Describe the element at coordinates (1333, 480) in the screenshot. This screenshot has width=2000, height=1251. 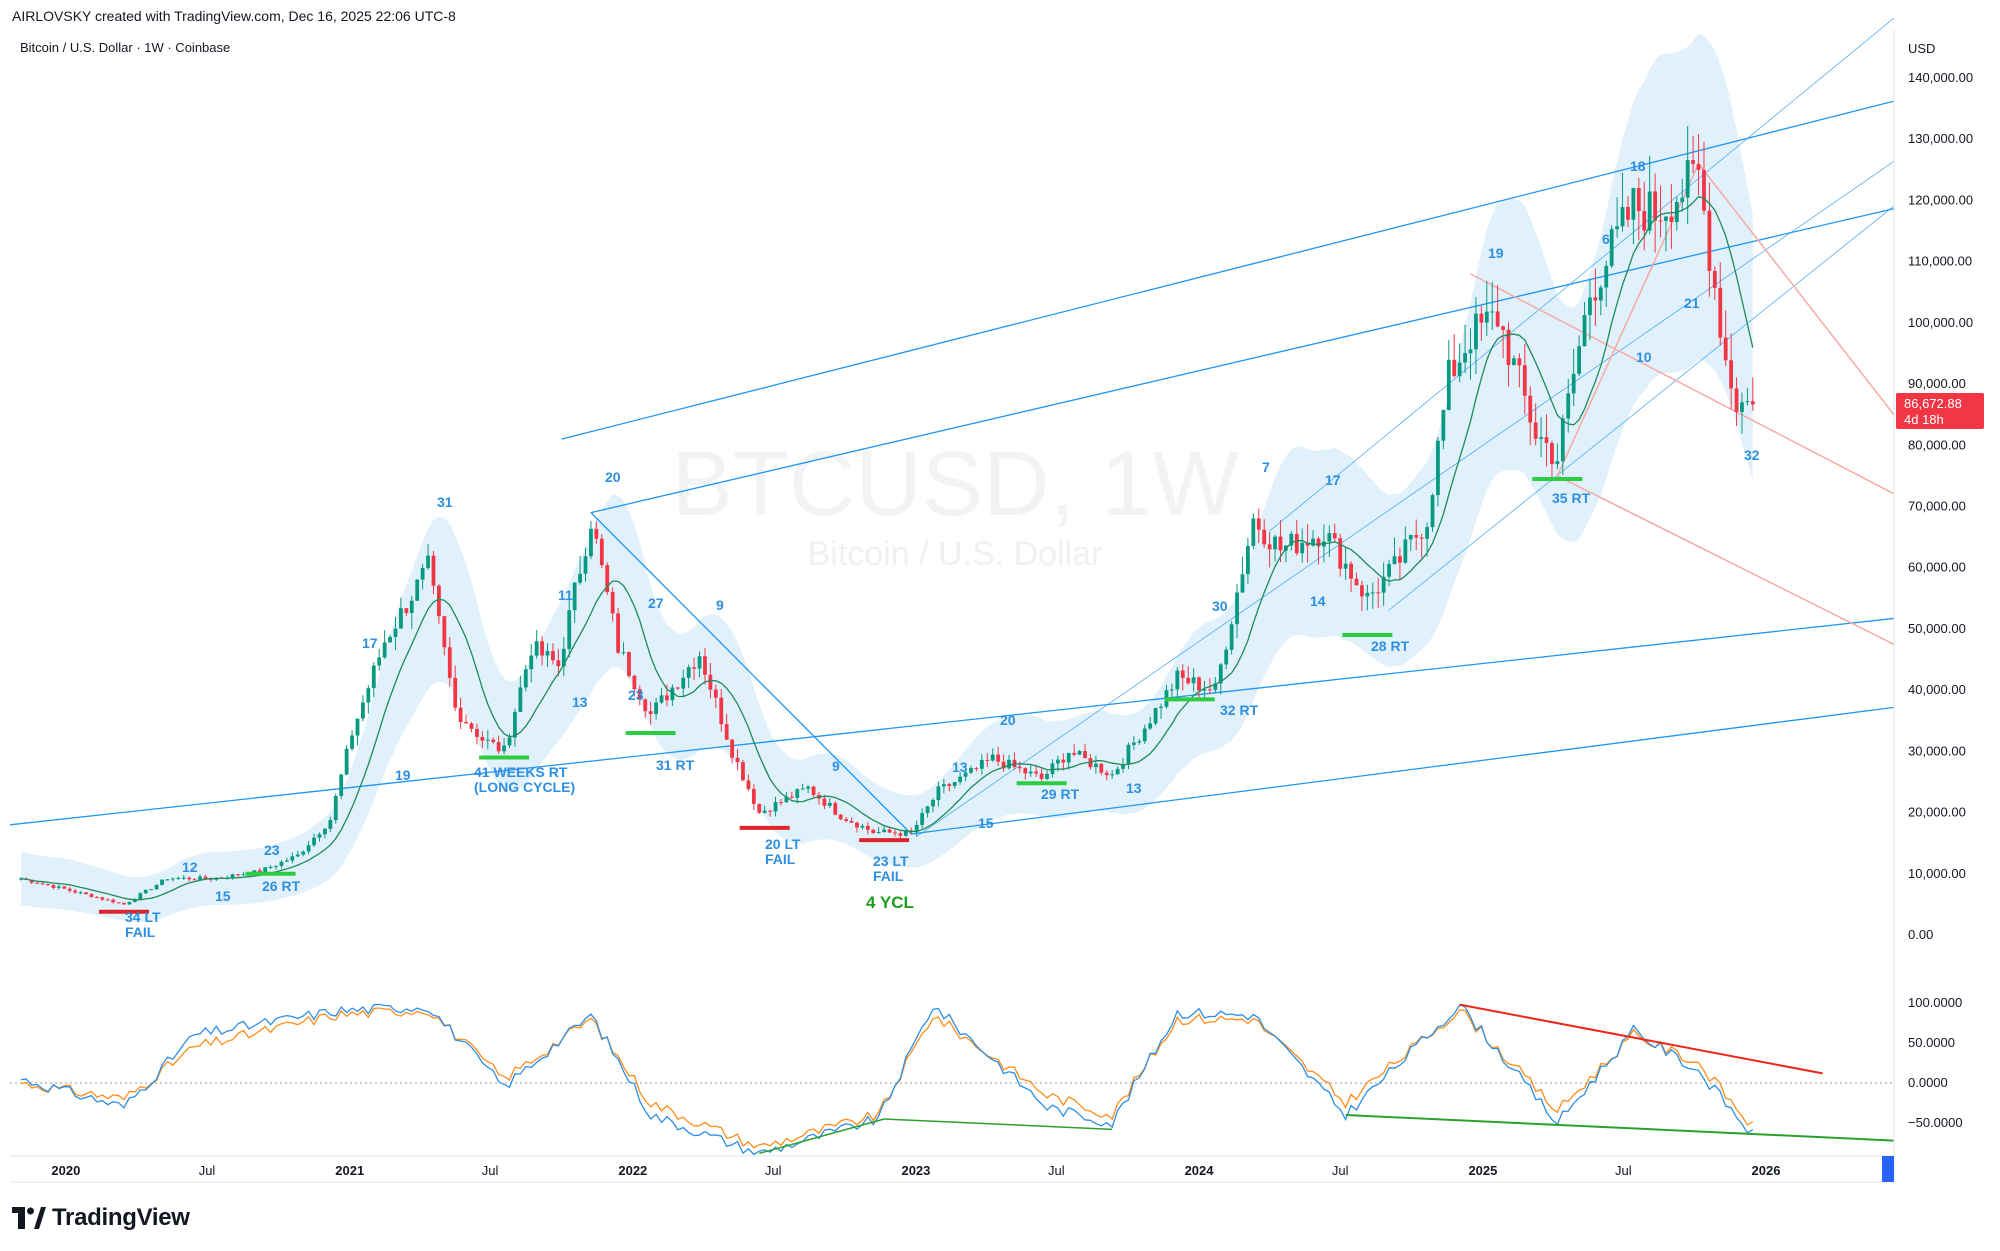
I see `cycle-num: 17` at that location.